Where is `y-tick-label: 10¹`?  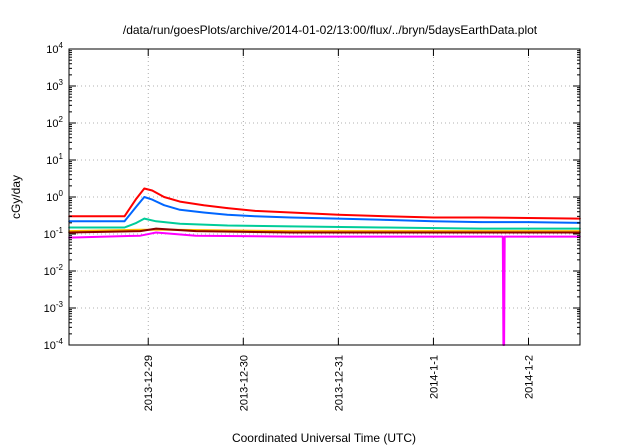
y-tick-label: 10¹ is located at coordinates (54, 159).